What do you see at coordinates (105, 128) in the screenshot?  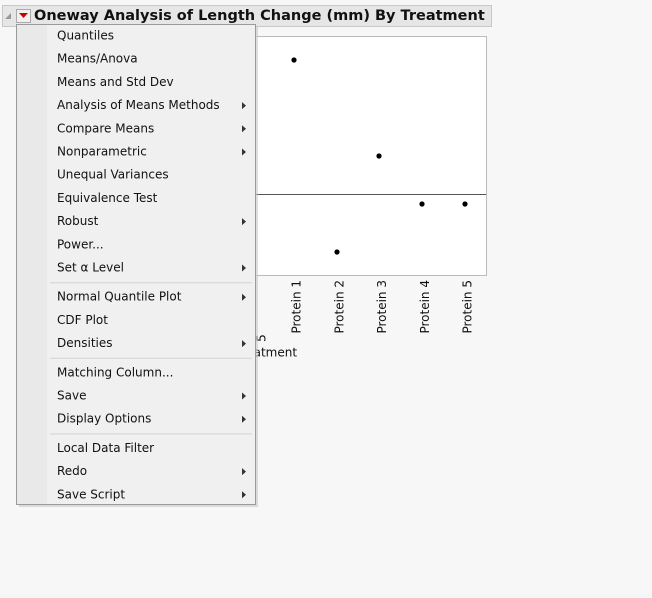 I see `menu-item-label: Compare Means` at bounding box center [105, 128].